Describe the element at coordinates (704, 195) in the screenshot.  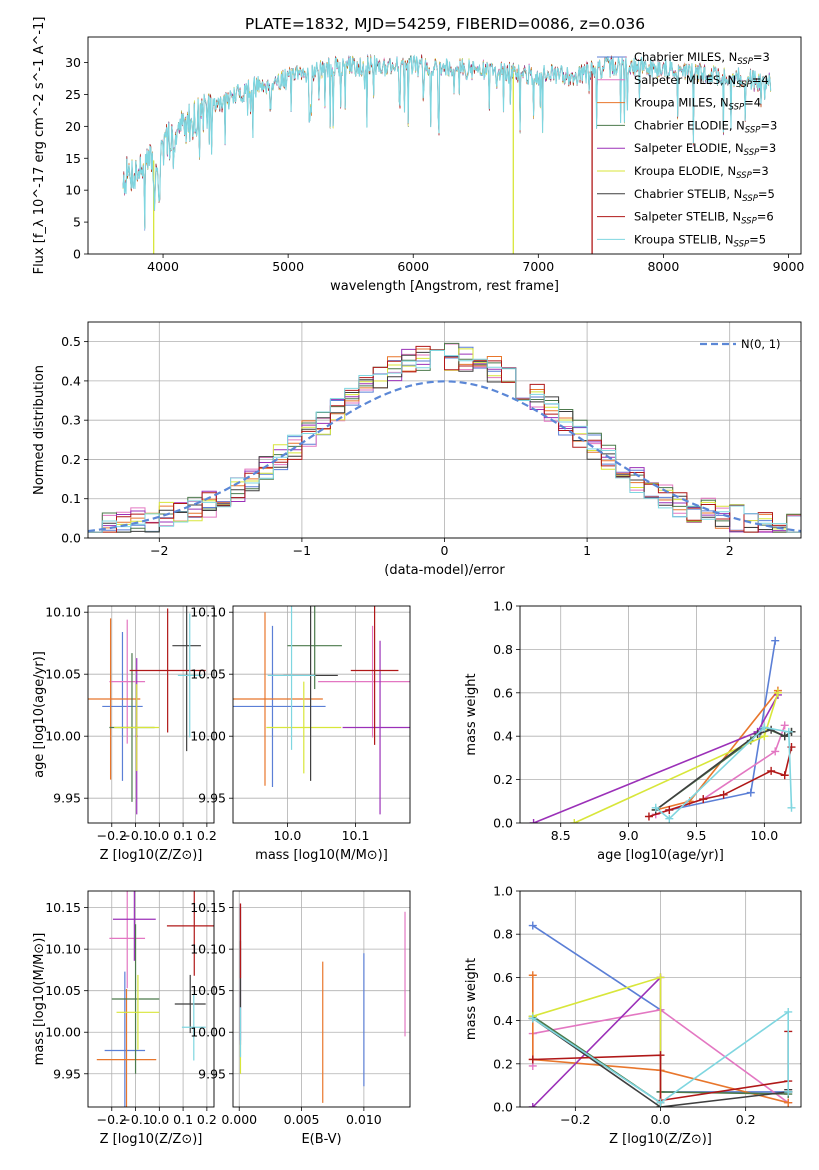
I see `legend-entry: Chabrier STELIB, NSSP=5` at that location.